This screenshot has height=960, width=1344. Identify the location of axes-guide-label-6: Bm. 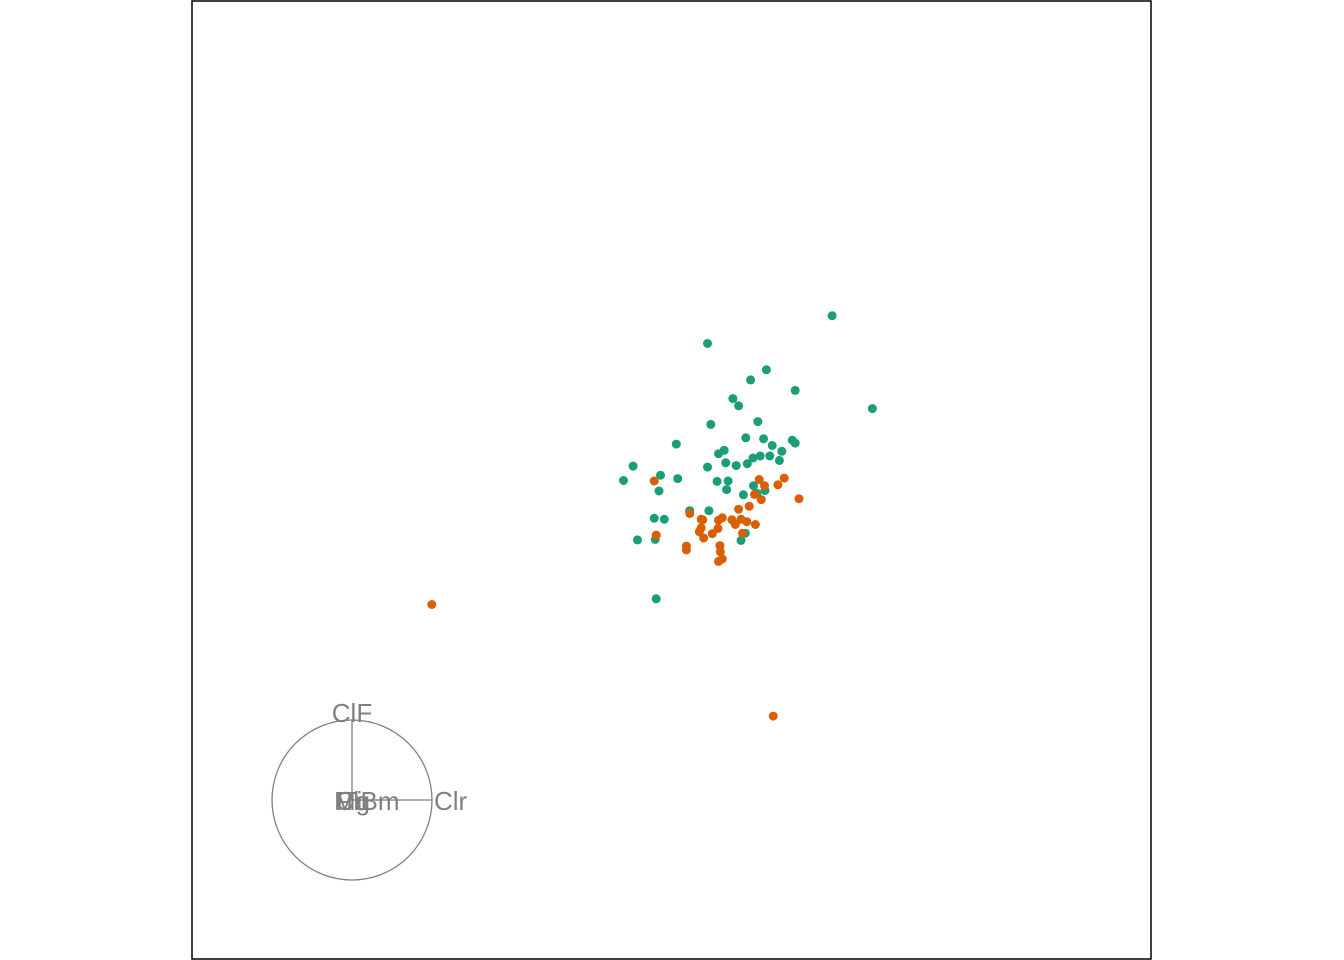
(380, 801).